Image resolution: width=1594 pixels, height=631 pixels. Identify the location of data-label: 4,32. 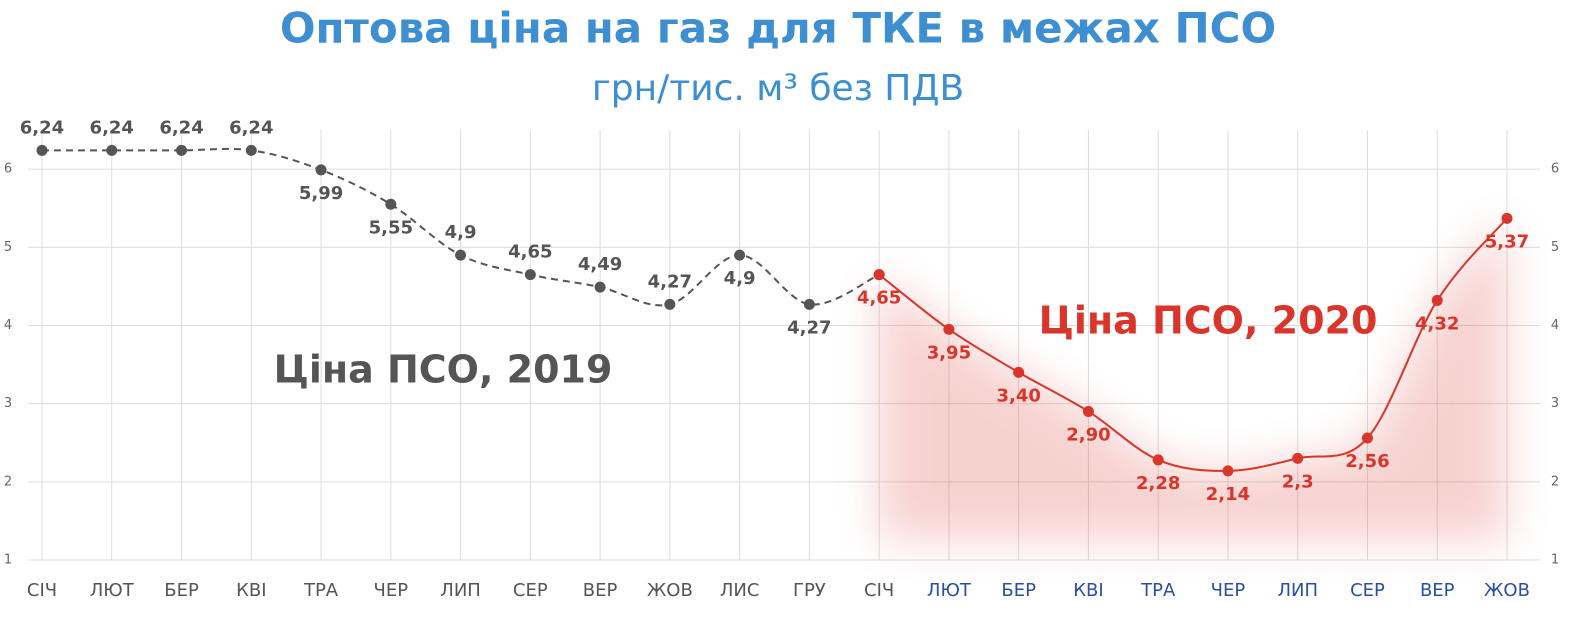
(1437, 323).